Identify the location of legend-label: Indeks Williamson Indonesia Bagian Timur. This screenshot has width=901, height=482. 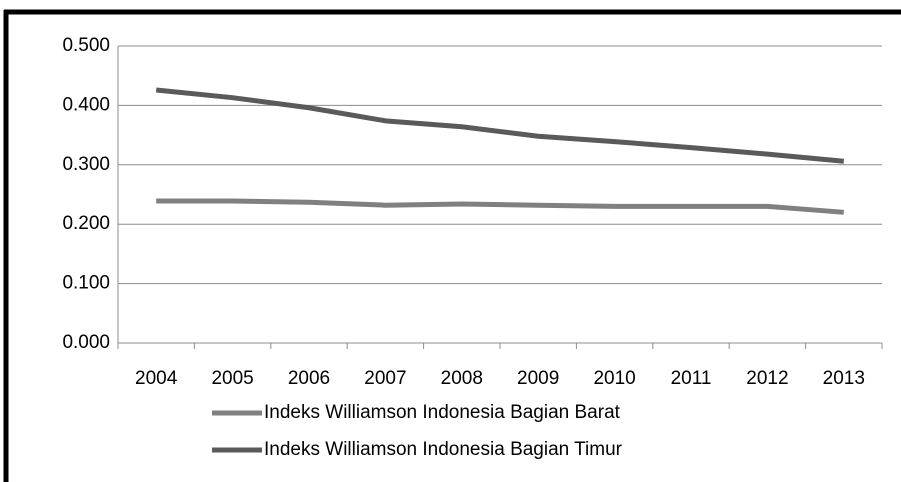
(443, 449).